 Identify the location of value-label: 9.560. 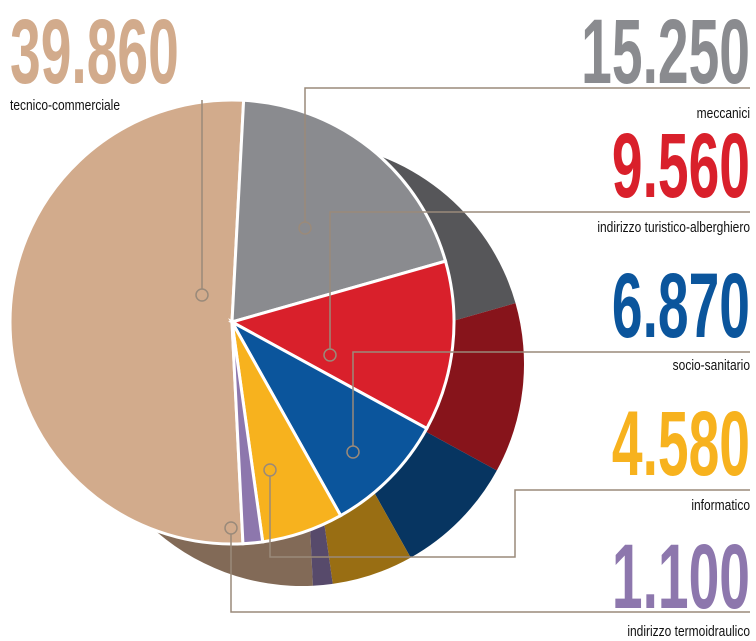
(681, 166).